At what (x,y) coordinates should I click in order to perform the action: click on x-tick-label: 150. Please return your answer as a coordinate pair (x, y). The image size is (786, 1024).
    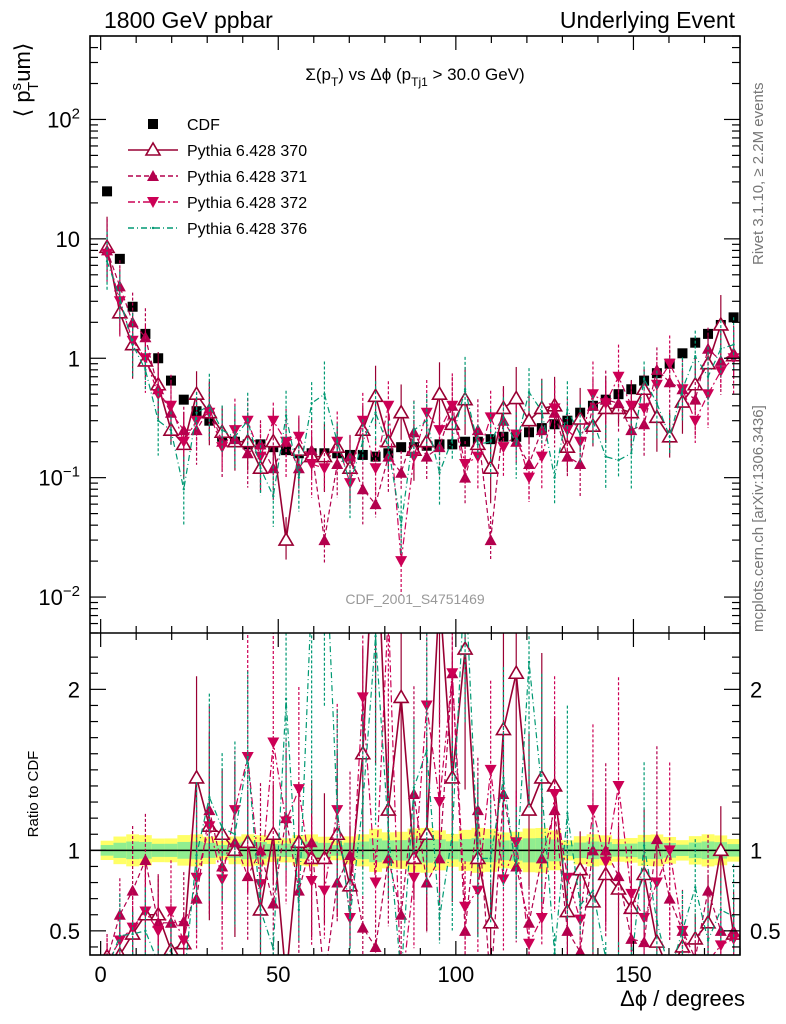
    Looking at the image, I should click on (633, 974).